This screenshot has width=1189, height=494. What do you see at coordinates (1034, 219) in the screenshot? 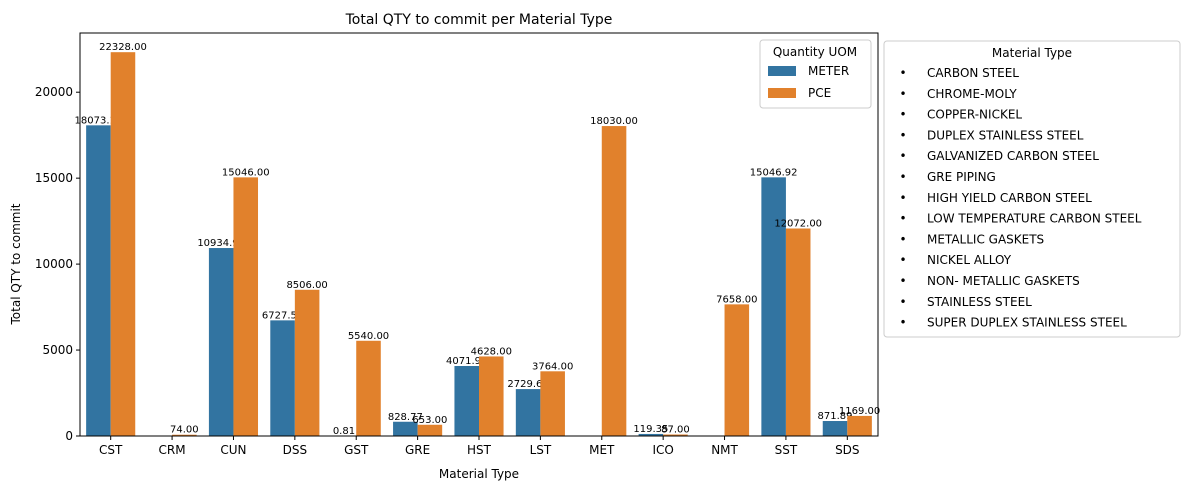
I see `legend-item: LOW TEMPERATURE CARBON STEEL` at bounding box center [1034, 219].